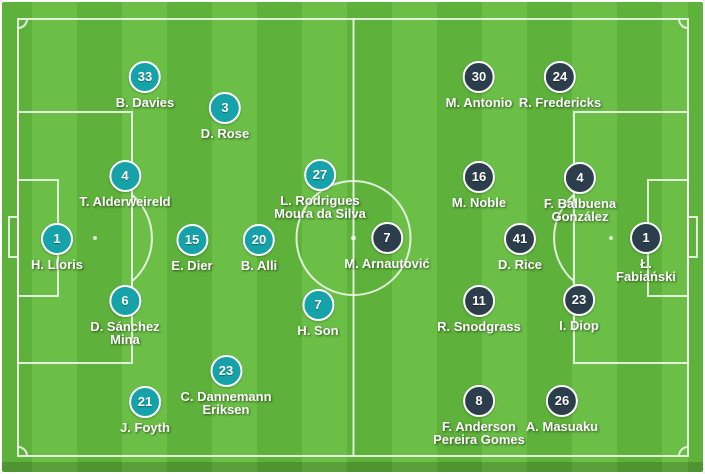 Image resolution: width=705 pixels, height=474 pixels. Describe the element at coordinates (226, 402) in the screenshot. I see `player-name: C. Dannemann Eriksen` at that location.